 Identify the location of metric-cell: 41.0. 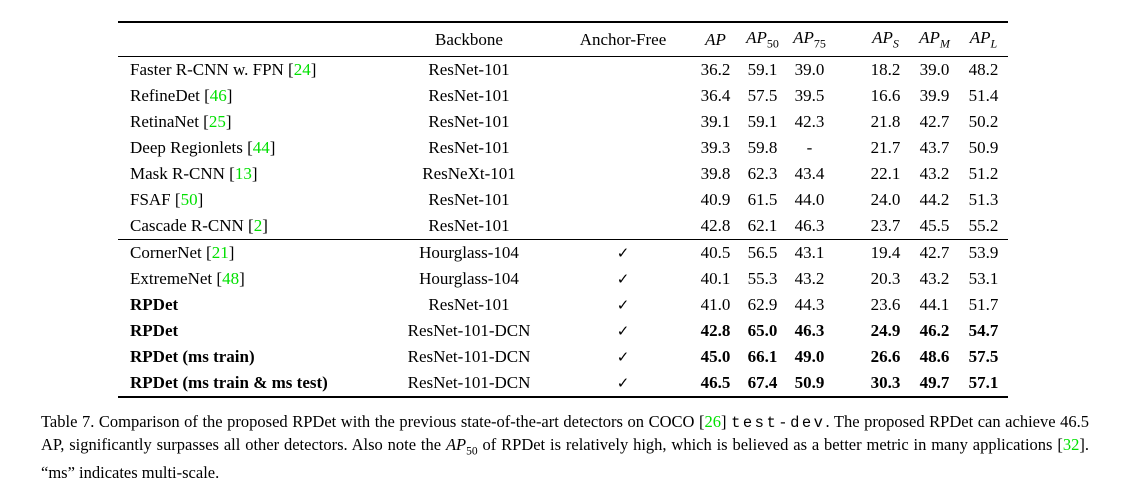
(715, 304).